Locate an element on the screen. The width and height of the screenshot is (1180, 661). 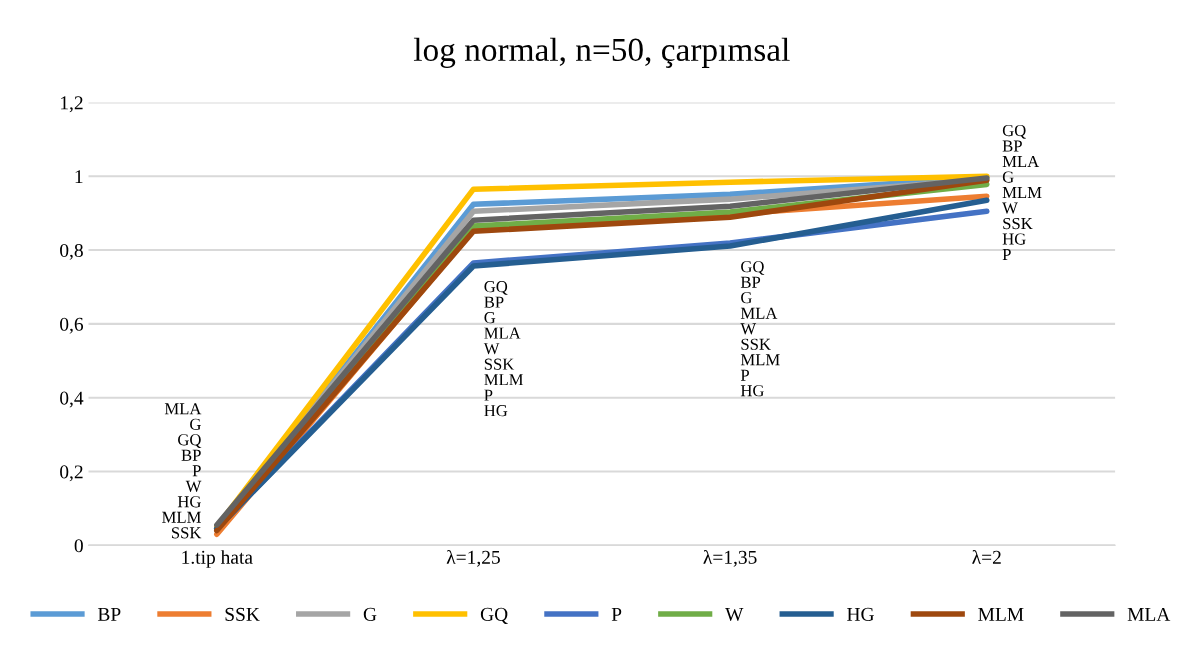
y-tick-label: 0,4 is located at coordinates (72, 399).